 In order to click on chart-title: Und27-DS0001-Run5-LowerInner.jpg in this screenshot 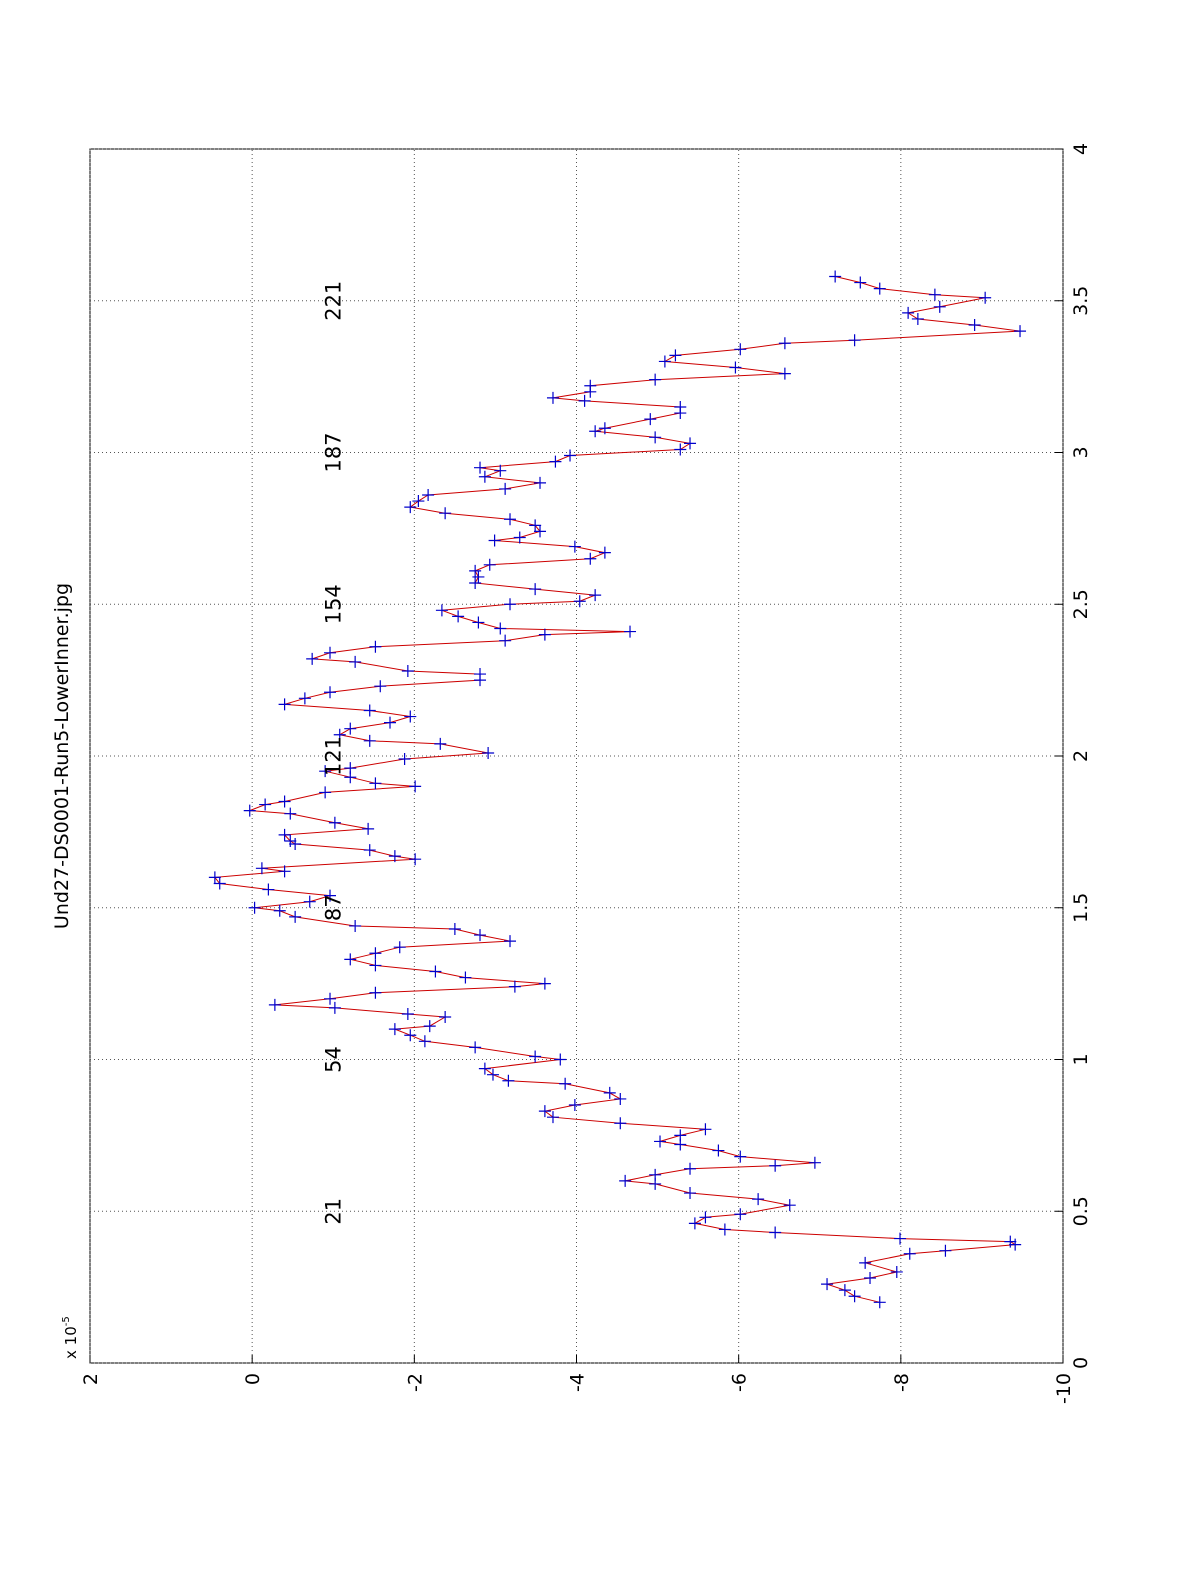, I will do `click(62, 756)`.